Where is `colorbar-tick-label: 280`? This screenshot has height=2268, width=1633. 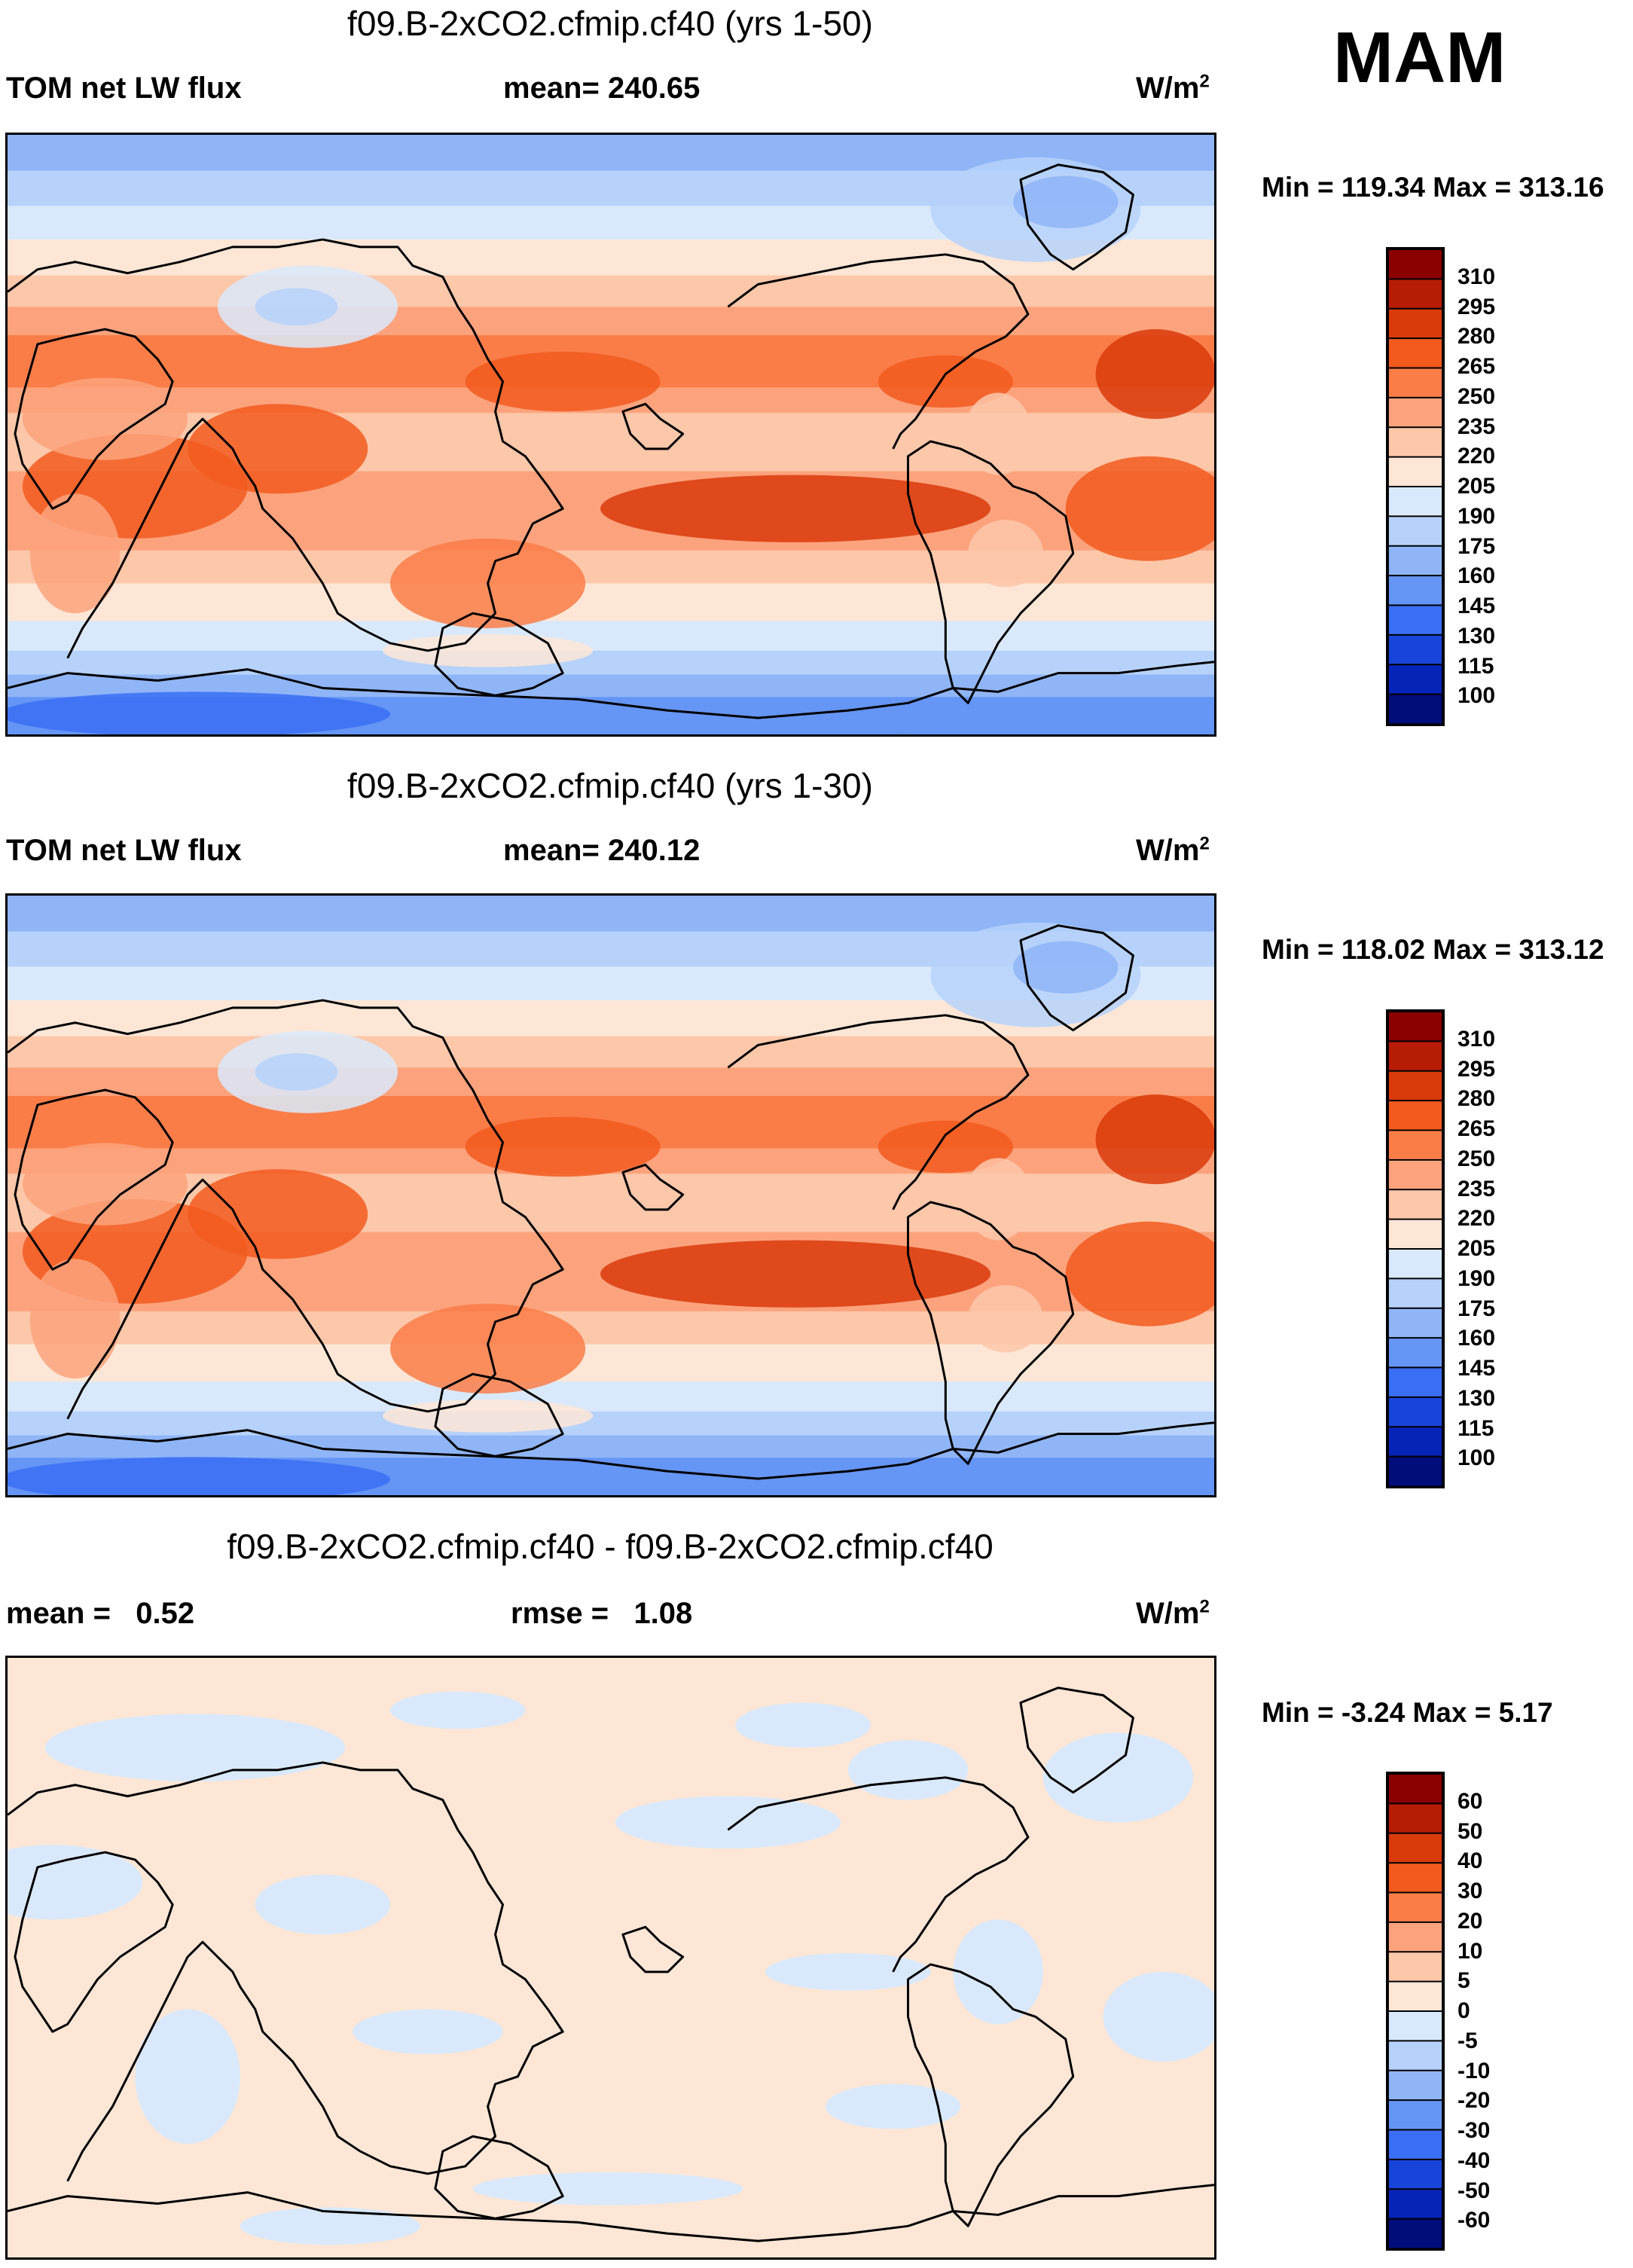
colorbar-tick-label: 280 is located at coordinates (1476, 1099).